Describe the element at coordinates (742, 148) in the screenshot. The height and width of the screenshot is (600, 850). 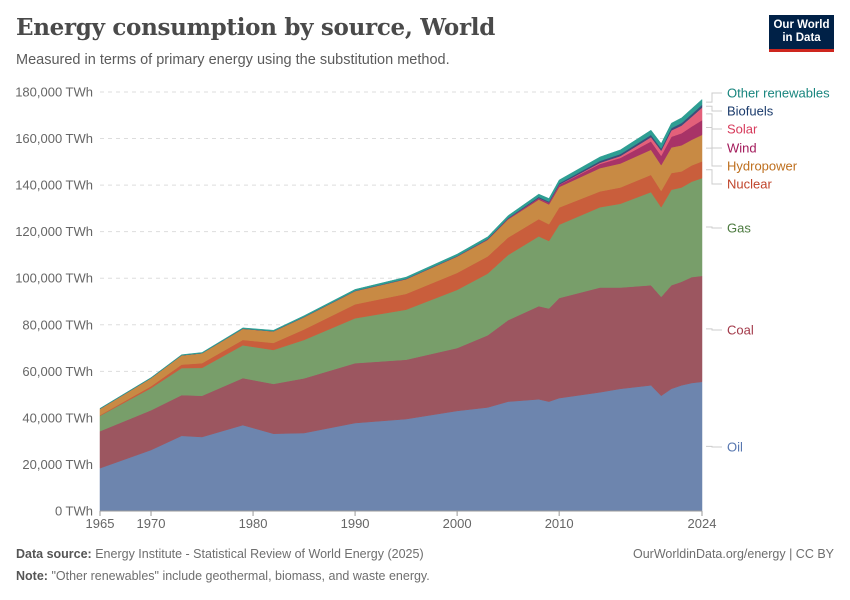
I see `legend-label-wind: Wind` at that location.